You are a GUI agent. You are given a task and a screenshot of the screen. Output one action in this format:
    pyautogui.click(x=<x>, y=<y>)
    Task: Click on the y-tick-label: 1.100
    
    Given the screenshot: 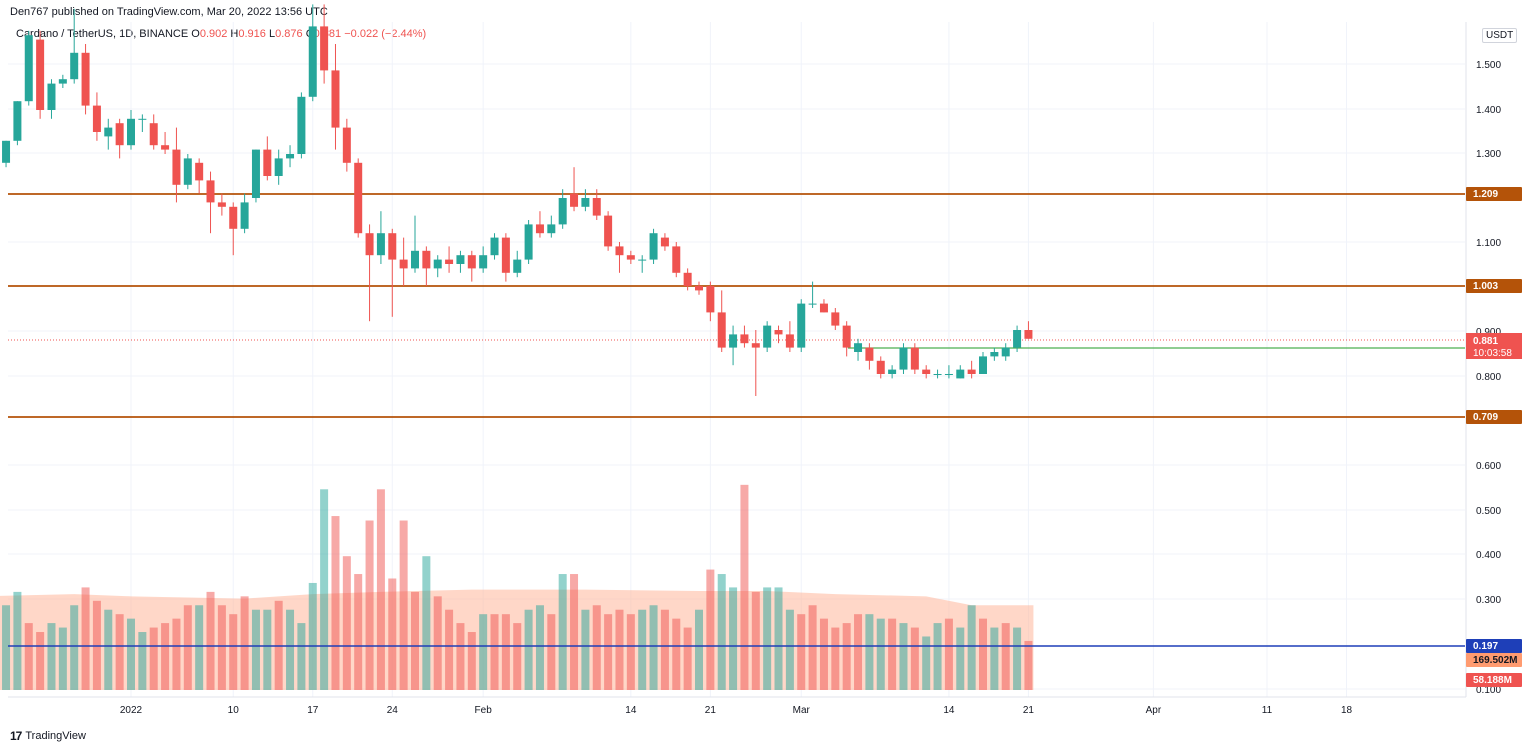 What is the action you would take?
    pyautogui.click(x=1488, y=243)
    